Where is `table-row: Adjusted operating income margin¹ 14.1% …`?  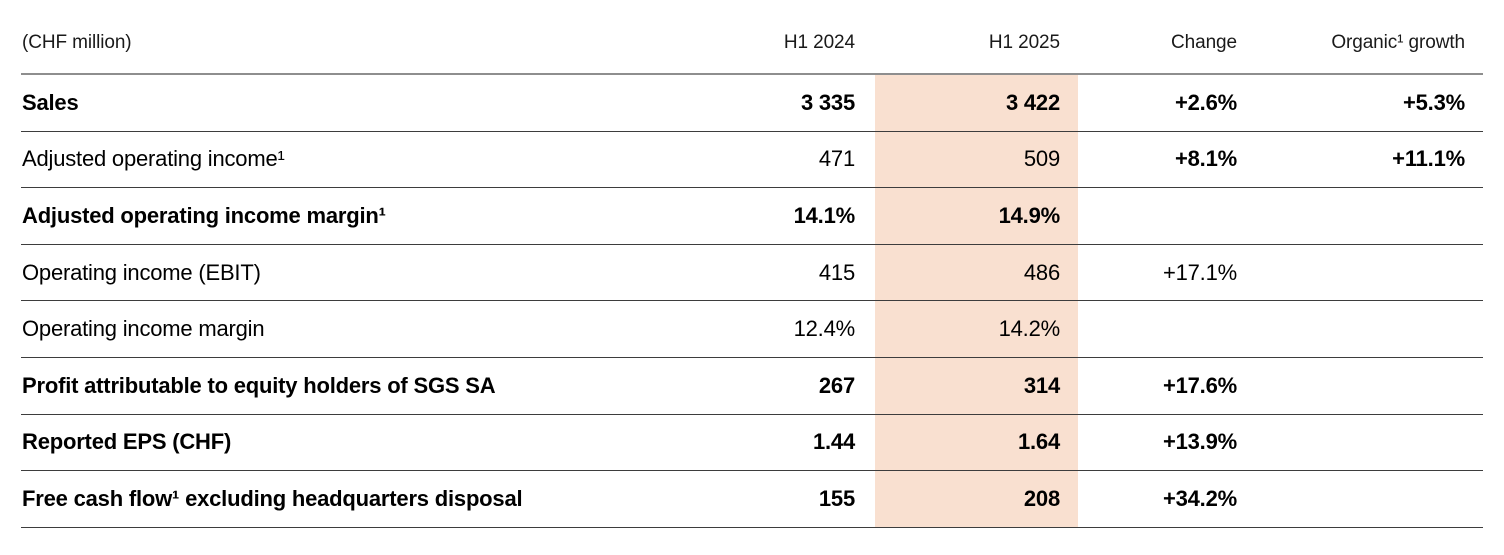 table-row: Adjusted operating income margin¹ 14.1% … is located at coordinates (752, 216).